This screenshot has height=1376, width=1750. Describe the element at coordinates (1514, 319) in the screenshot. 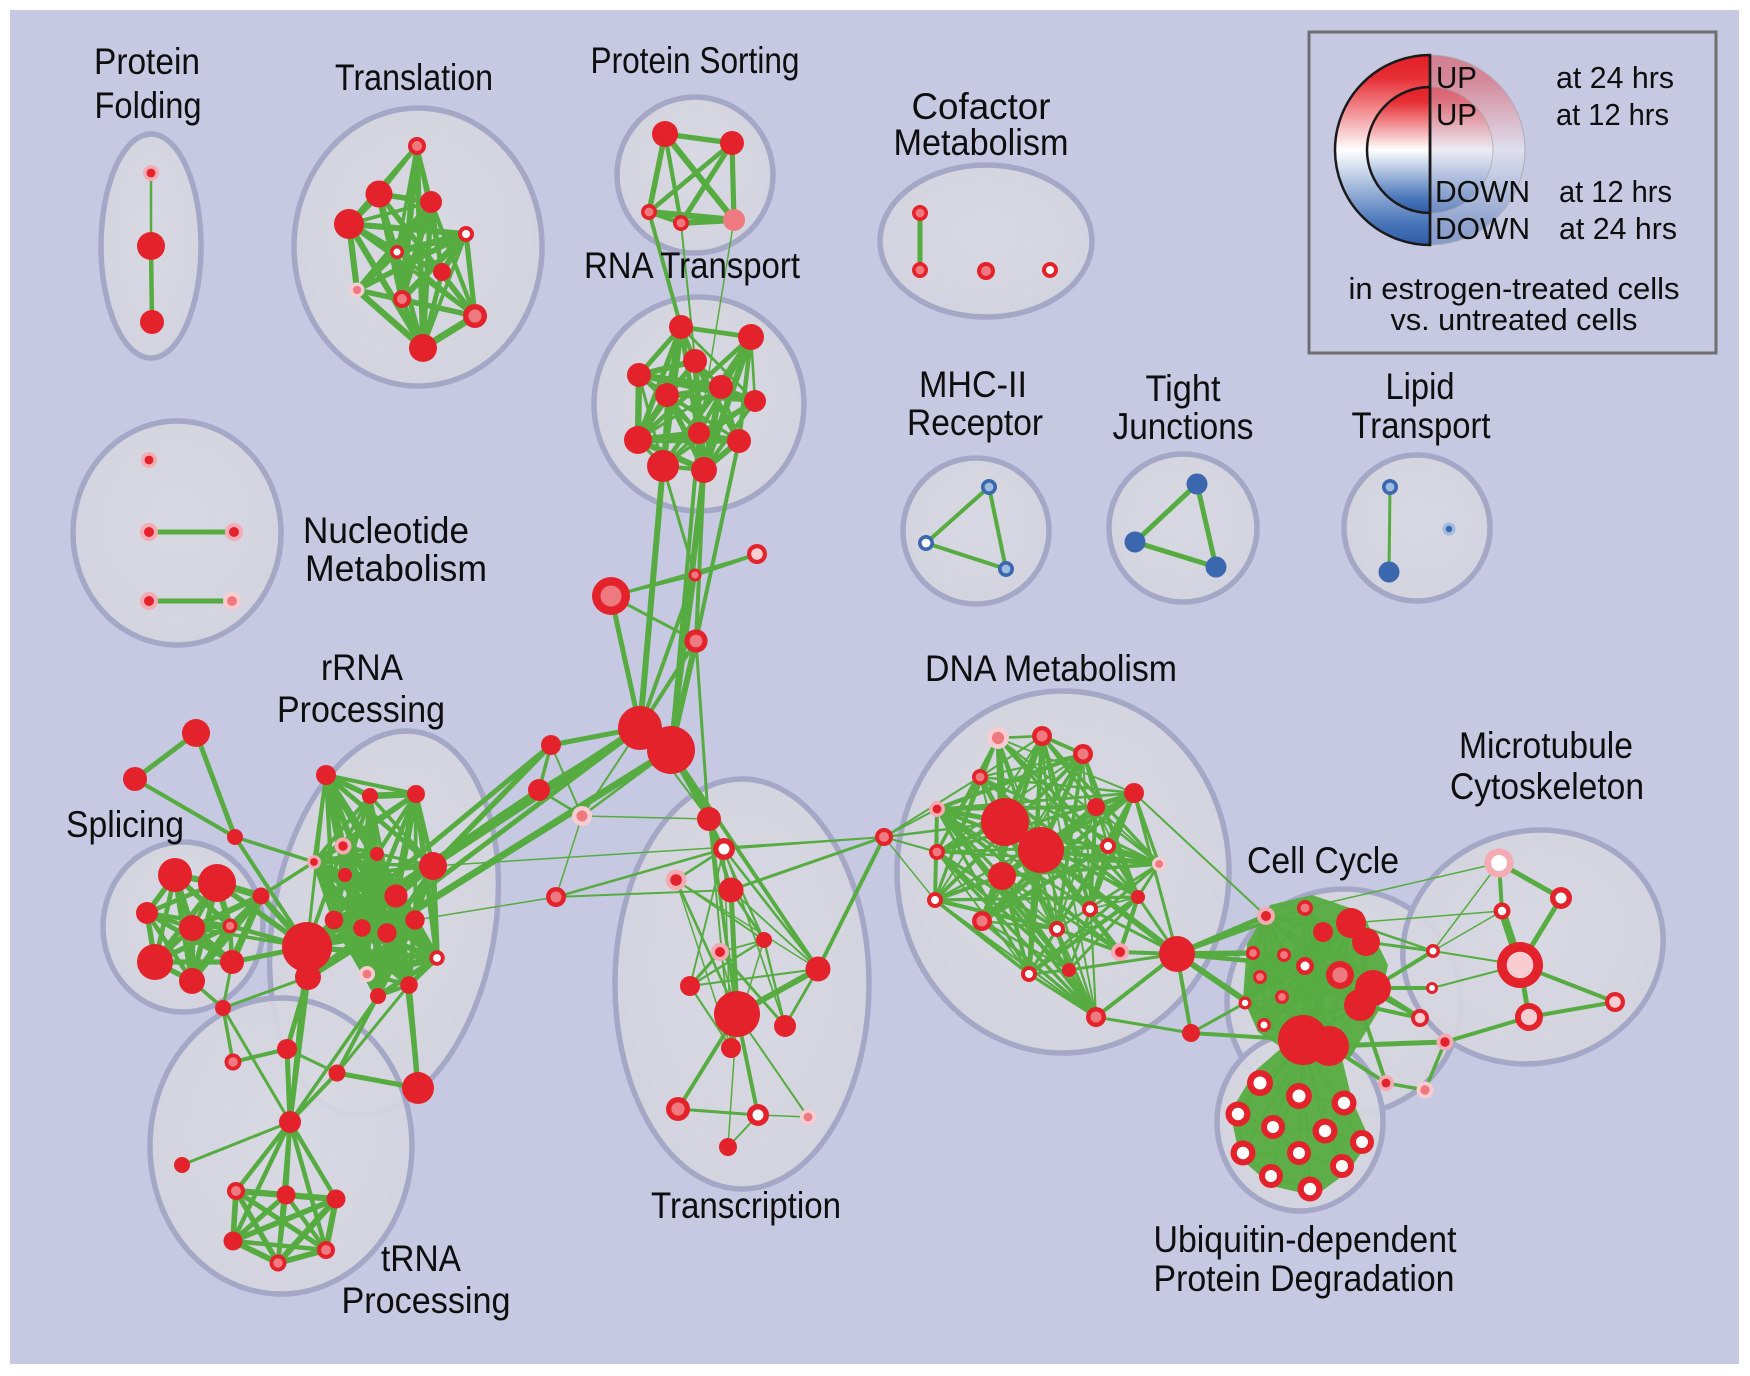

I see `svg-text: vs. untreated cells` at that location.